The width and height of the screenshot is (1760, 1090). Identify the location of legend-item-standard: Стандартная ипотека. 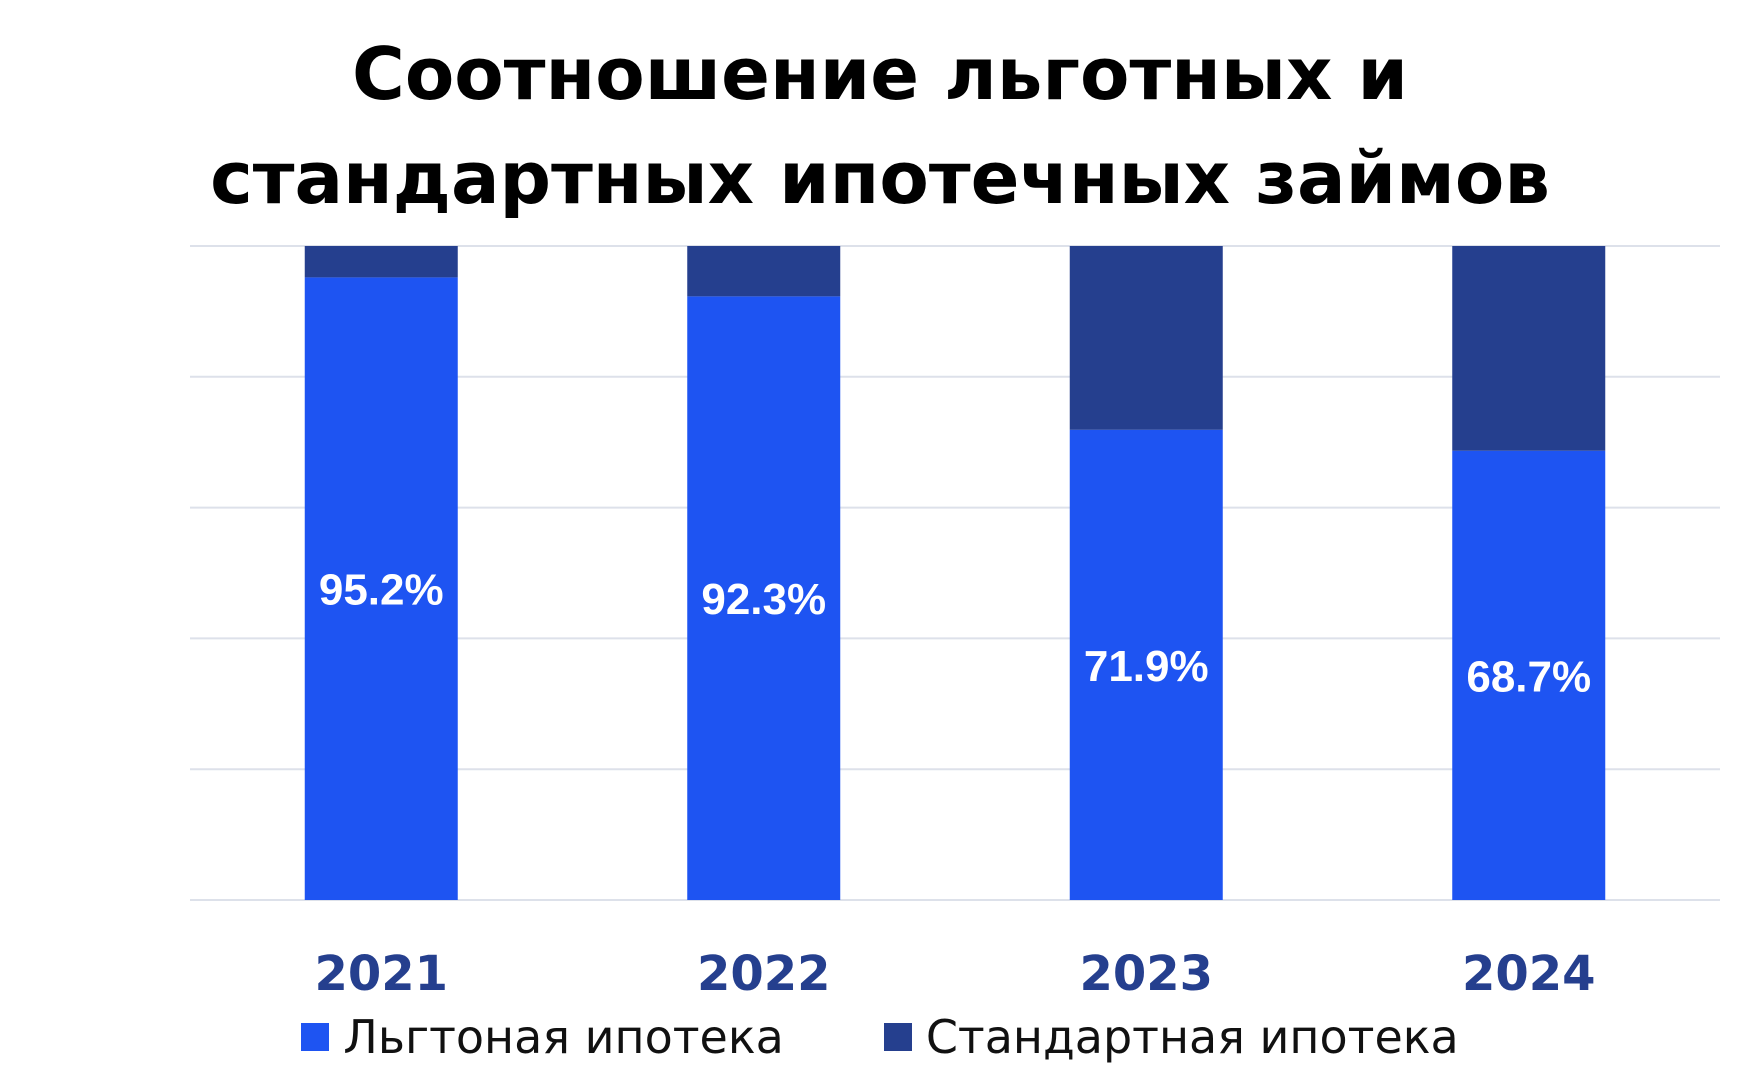
(1171, 1037).